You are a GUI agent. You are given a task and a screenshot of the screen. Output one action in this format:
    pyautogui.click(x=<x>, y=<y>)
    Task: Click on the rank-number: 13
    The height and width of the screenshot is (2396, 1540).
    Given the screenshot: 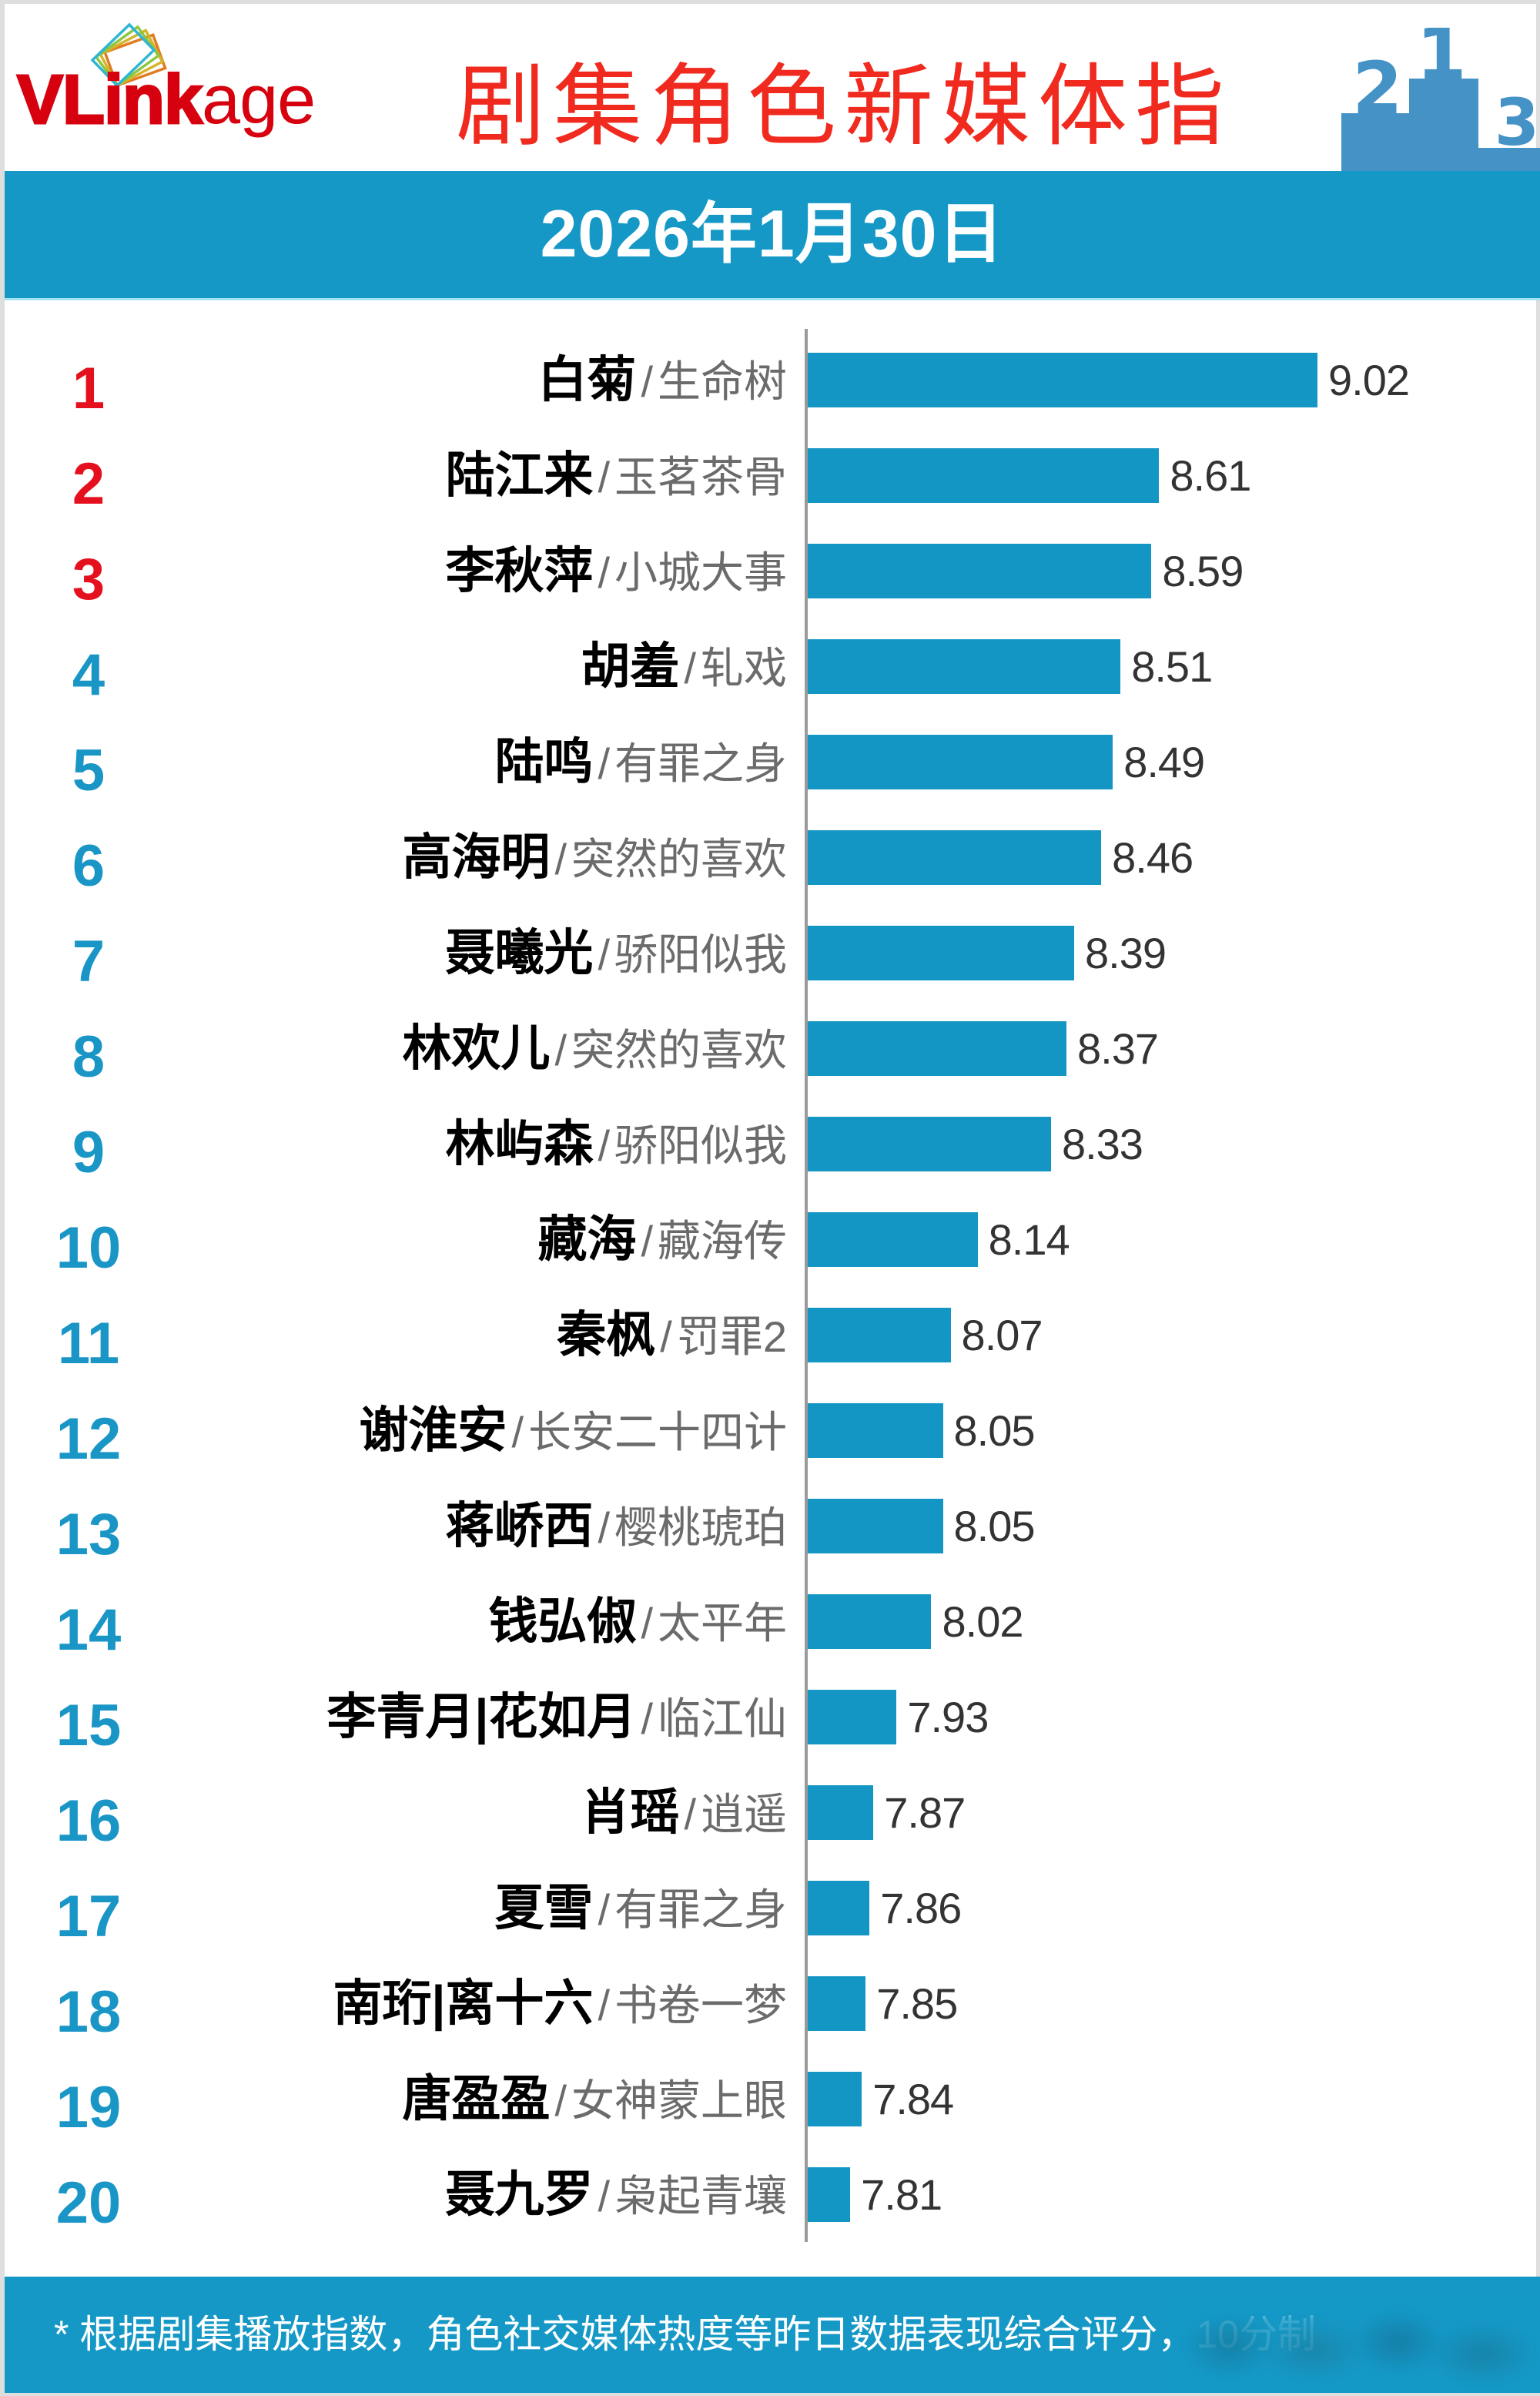 What is the action you would take?
    pyautogui.click(x=88, y=1534)
    